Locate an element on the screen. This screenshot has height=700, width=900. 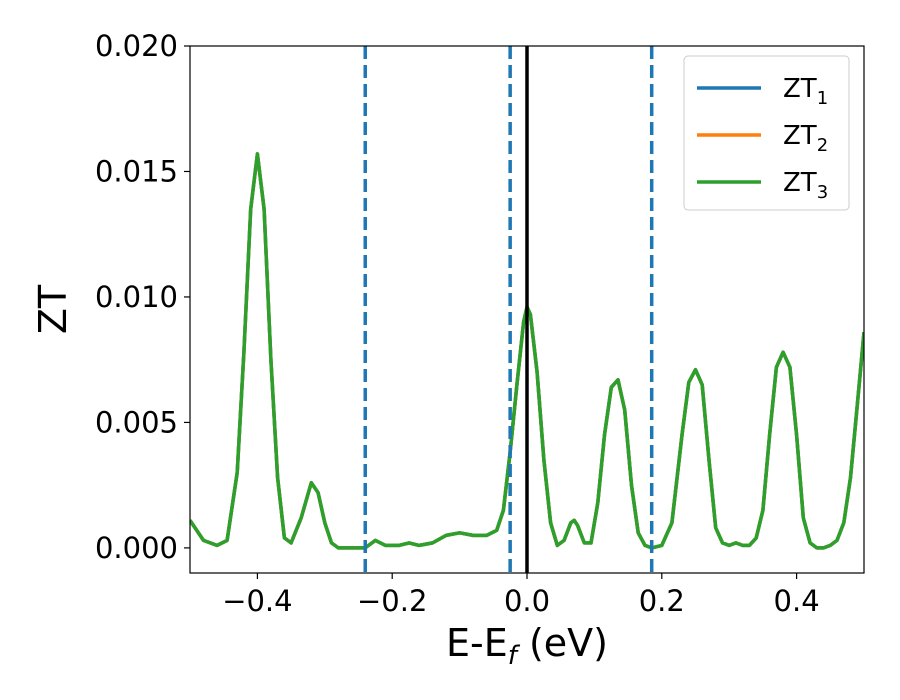
x-axis-title: E-Ef (eV) is located at coordinates (527, 646).